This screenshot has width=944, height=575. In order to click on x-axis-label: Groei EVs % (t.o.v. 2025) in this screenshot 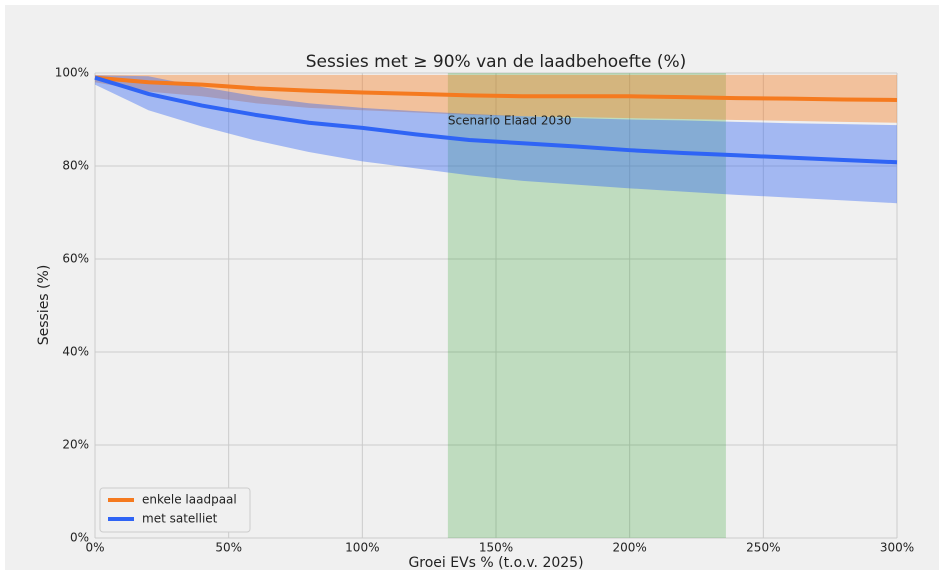, I will do `click(495, 563)`.